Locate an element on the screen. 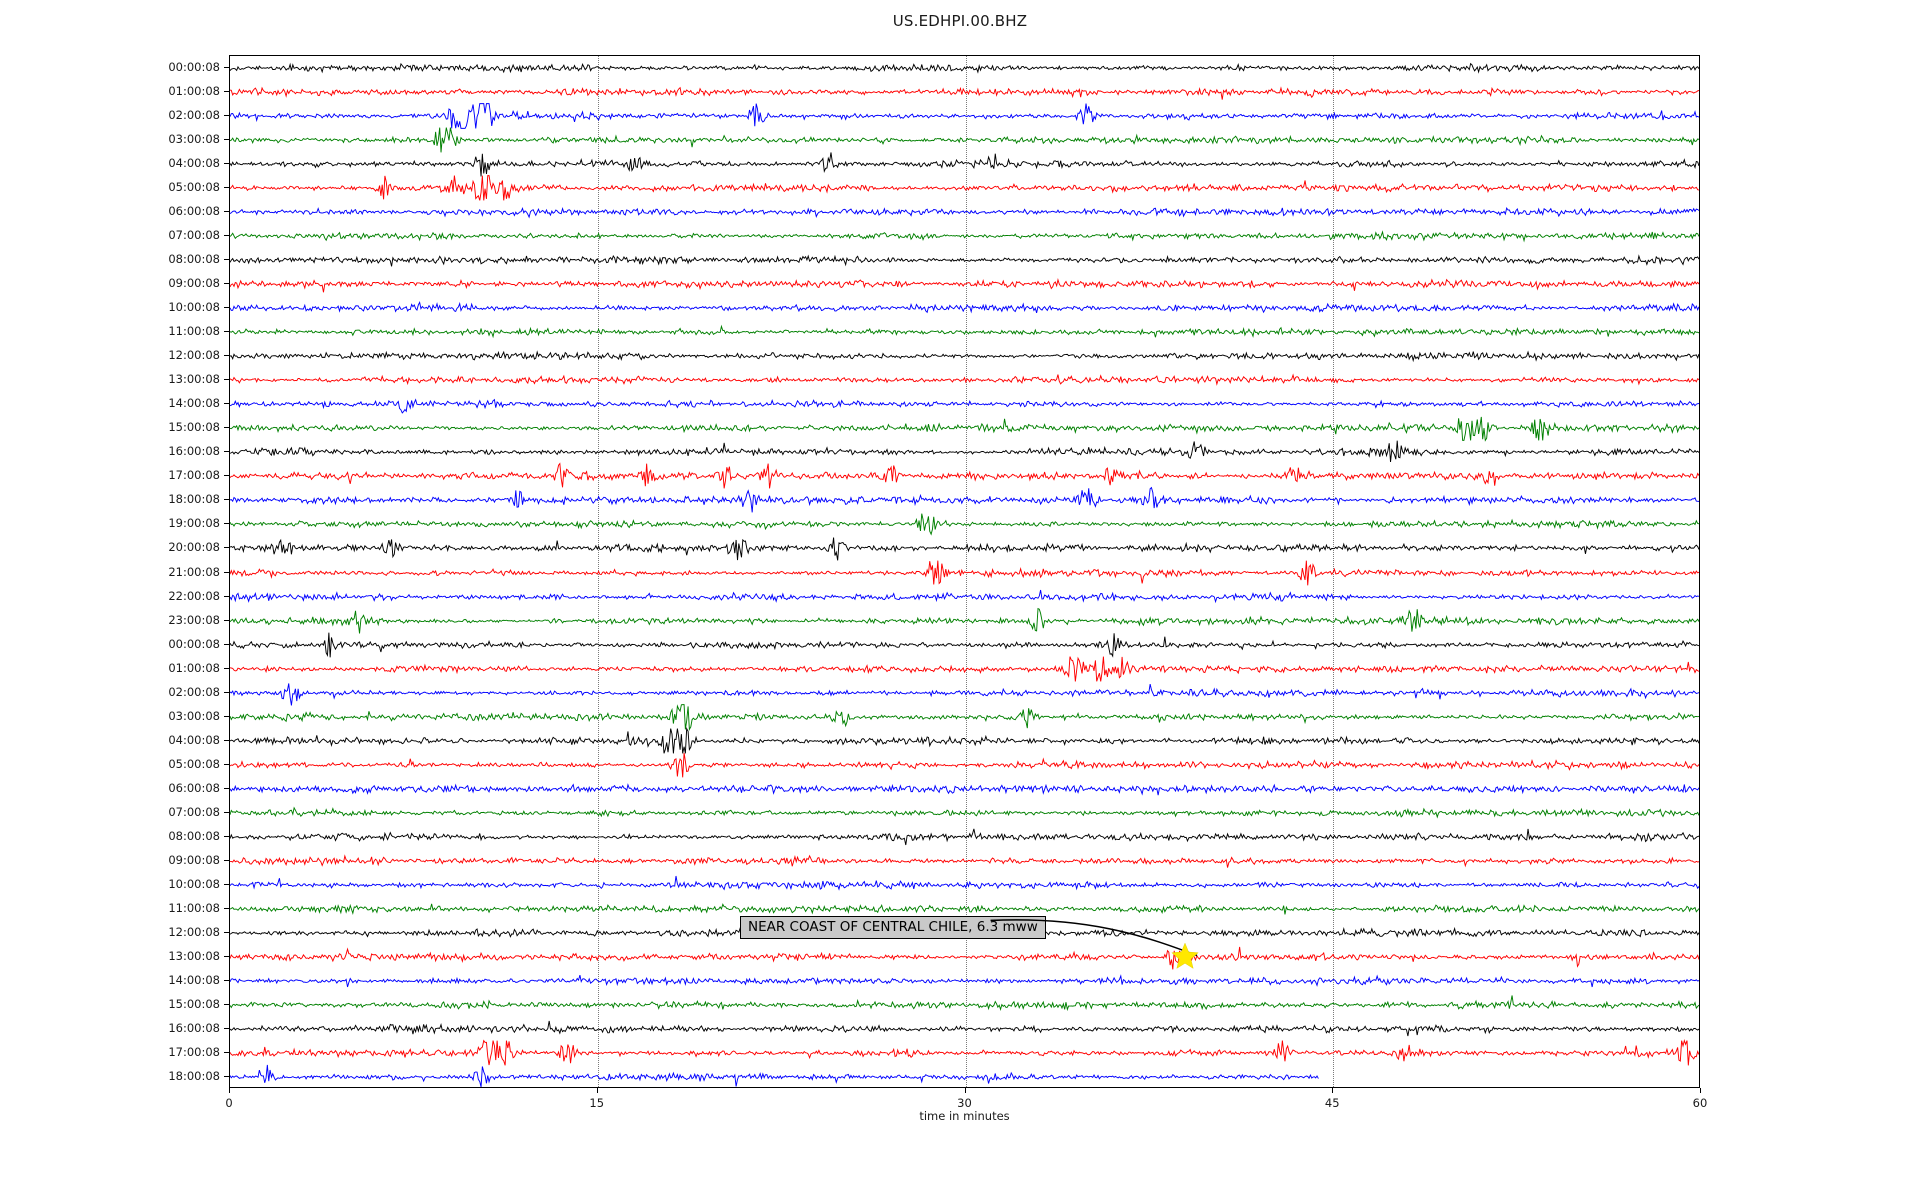 This screenshot has height=1200, width=1920. x-axis-tick-label: 0 is located at coordinates (229, 1103).